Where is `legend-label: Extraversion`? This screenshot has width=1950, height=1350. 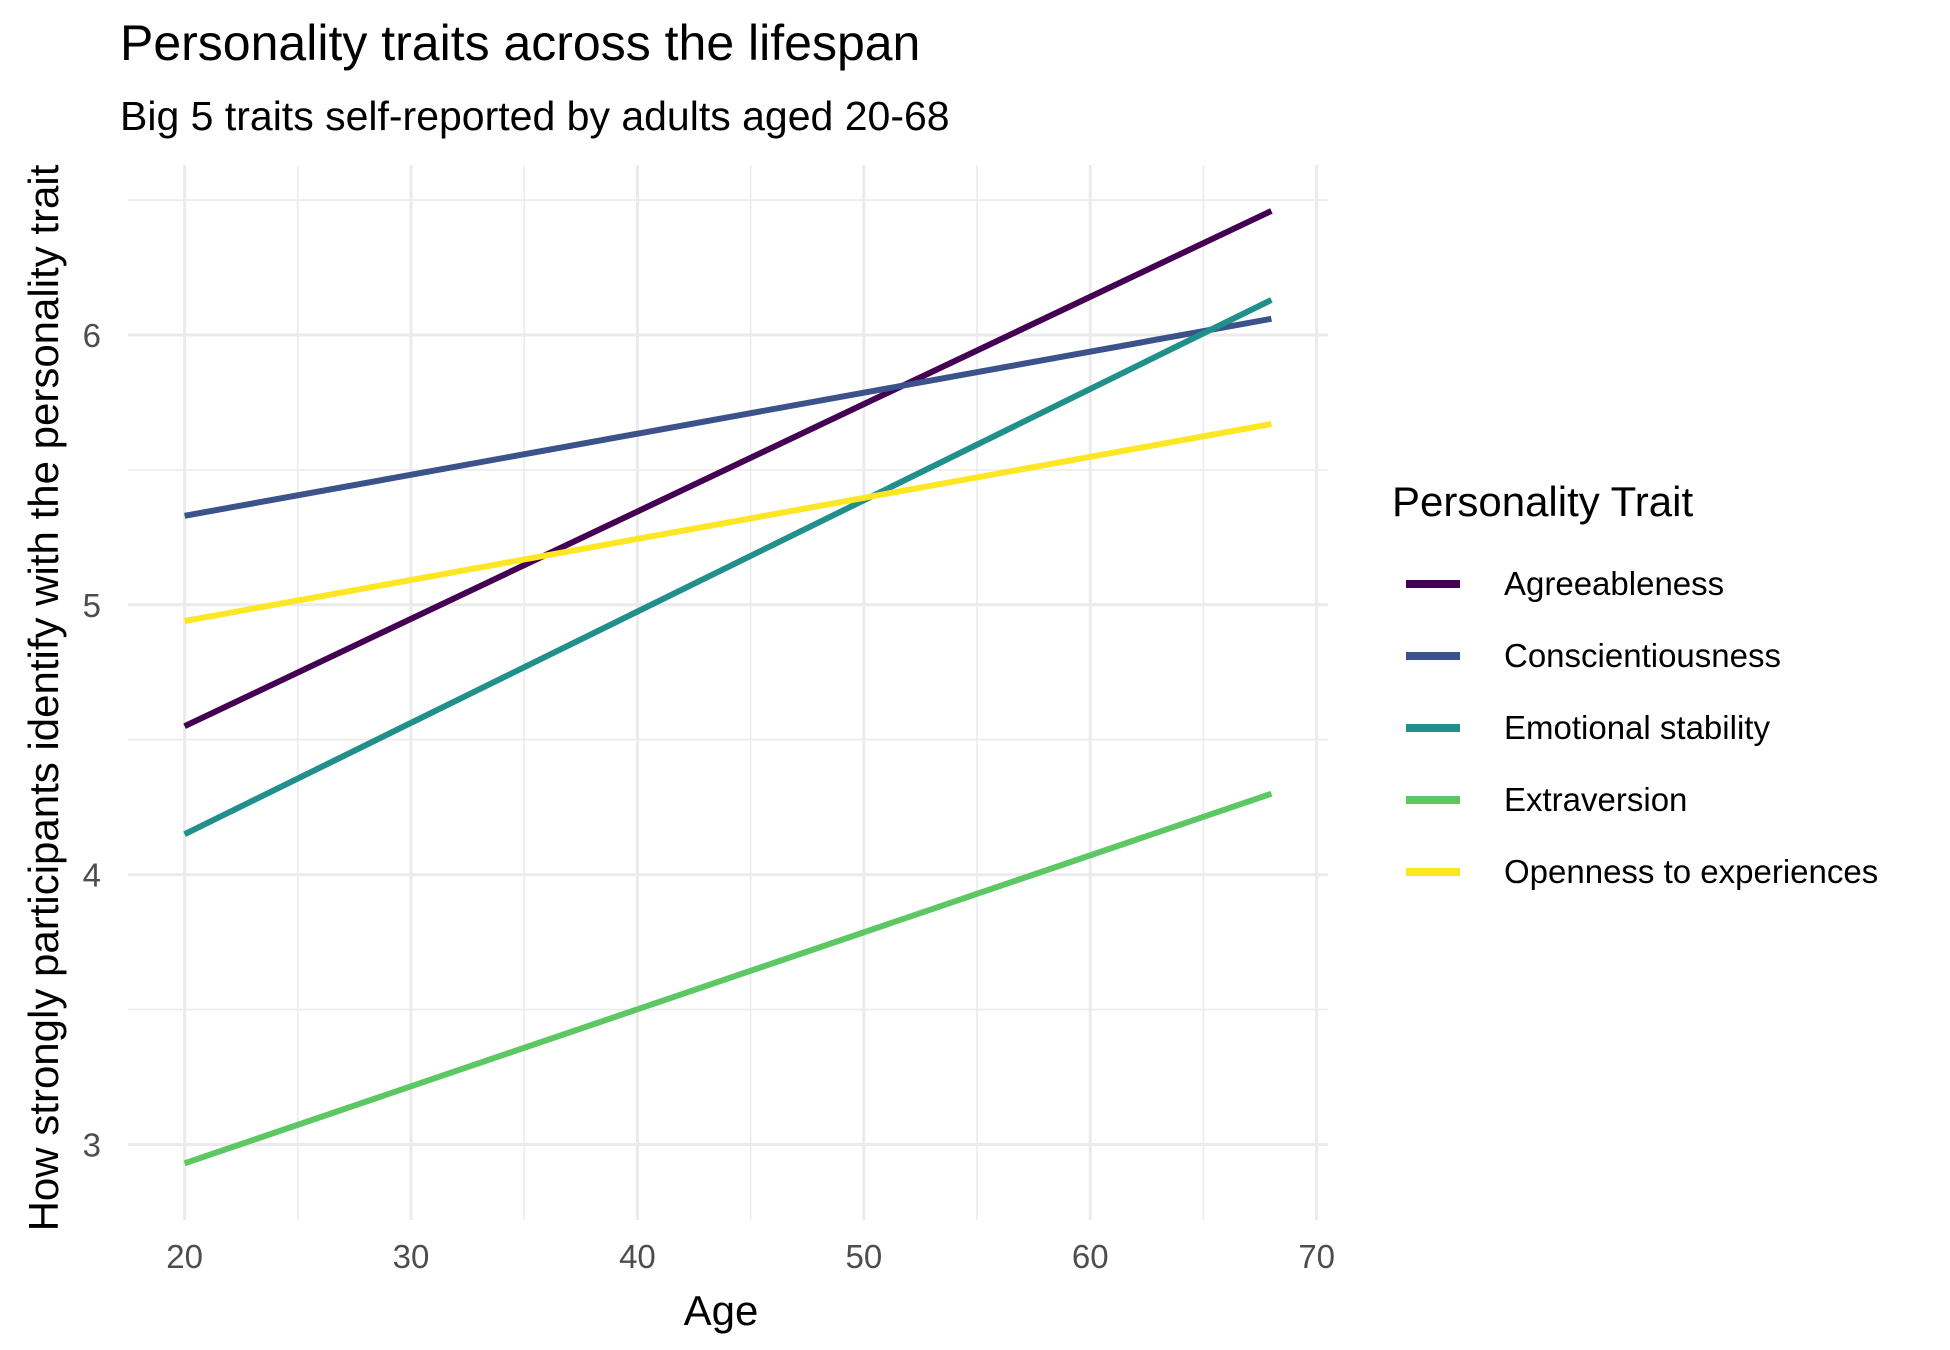 legend-label: Extraversion is located at coordinates (1596, 799).